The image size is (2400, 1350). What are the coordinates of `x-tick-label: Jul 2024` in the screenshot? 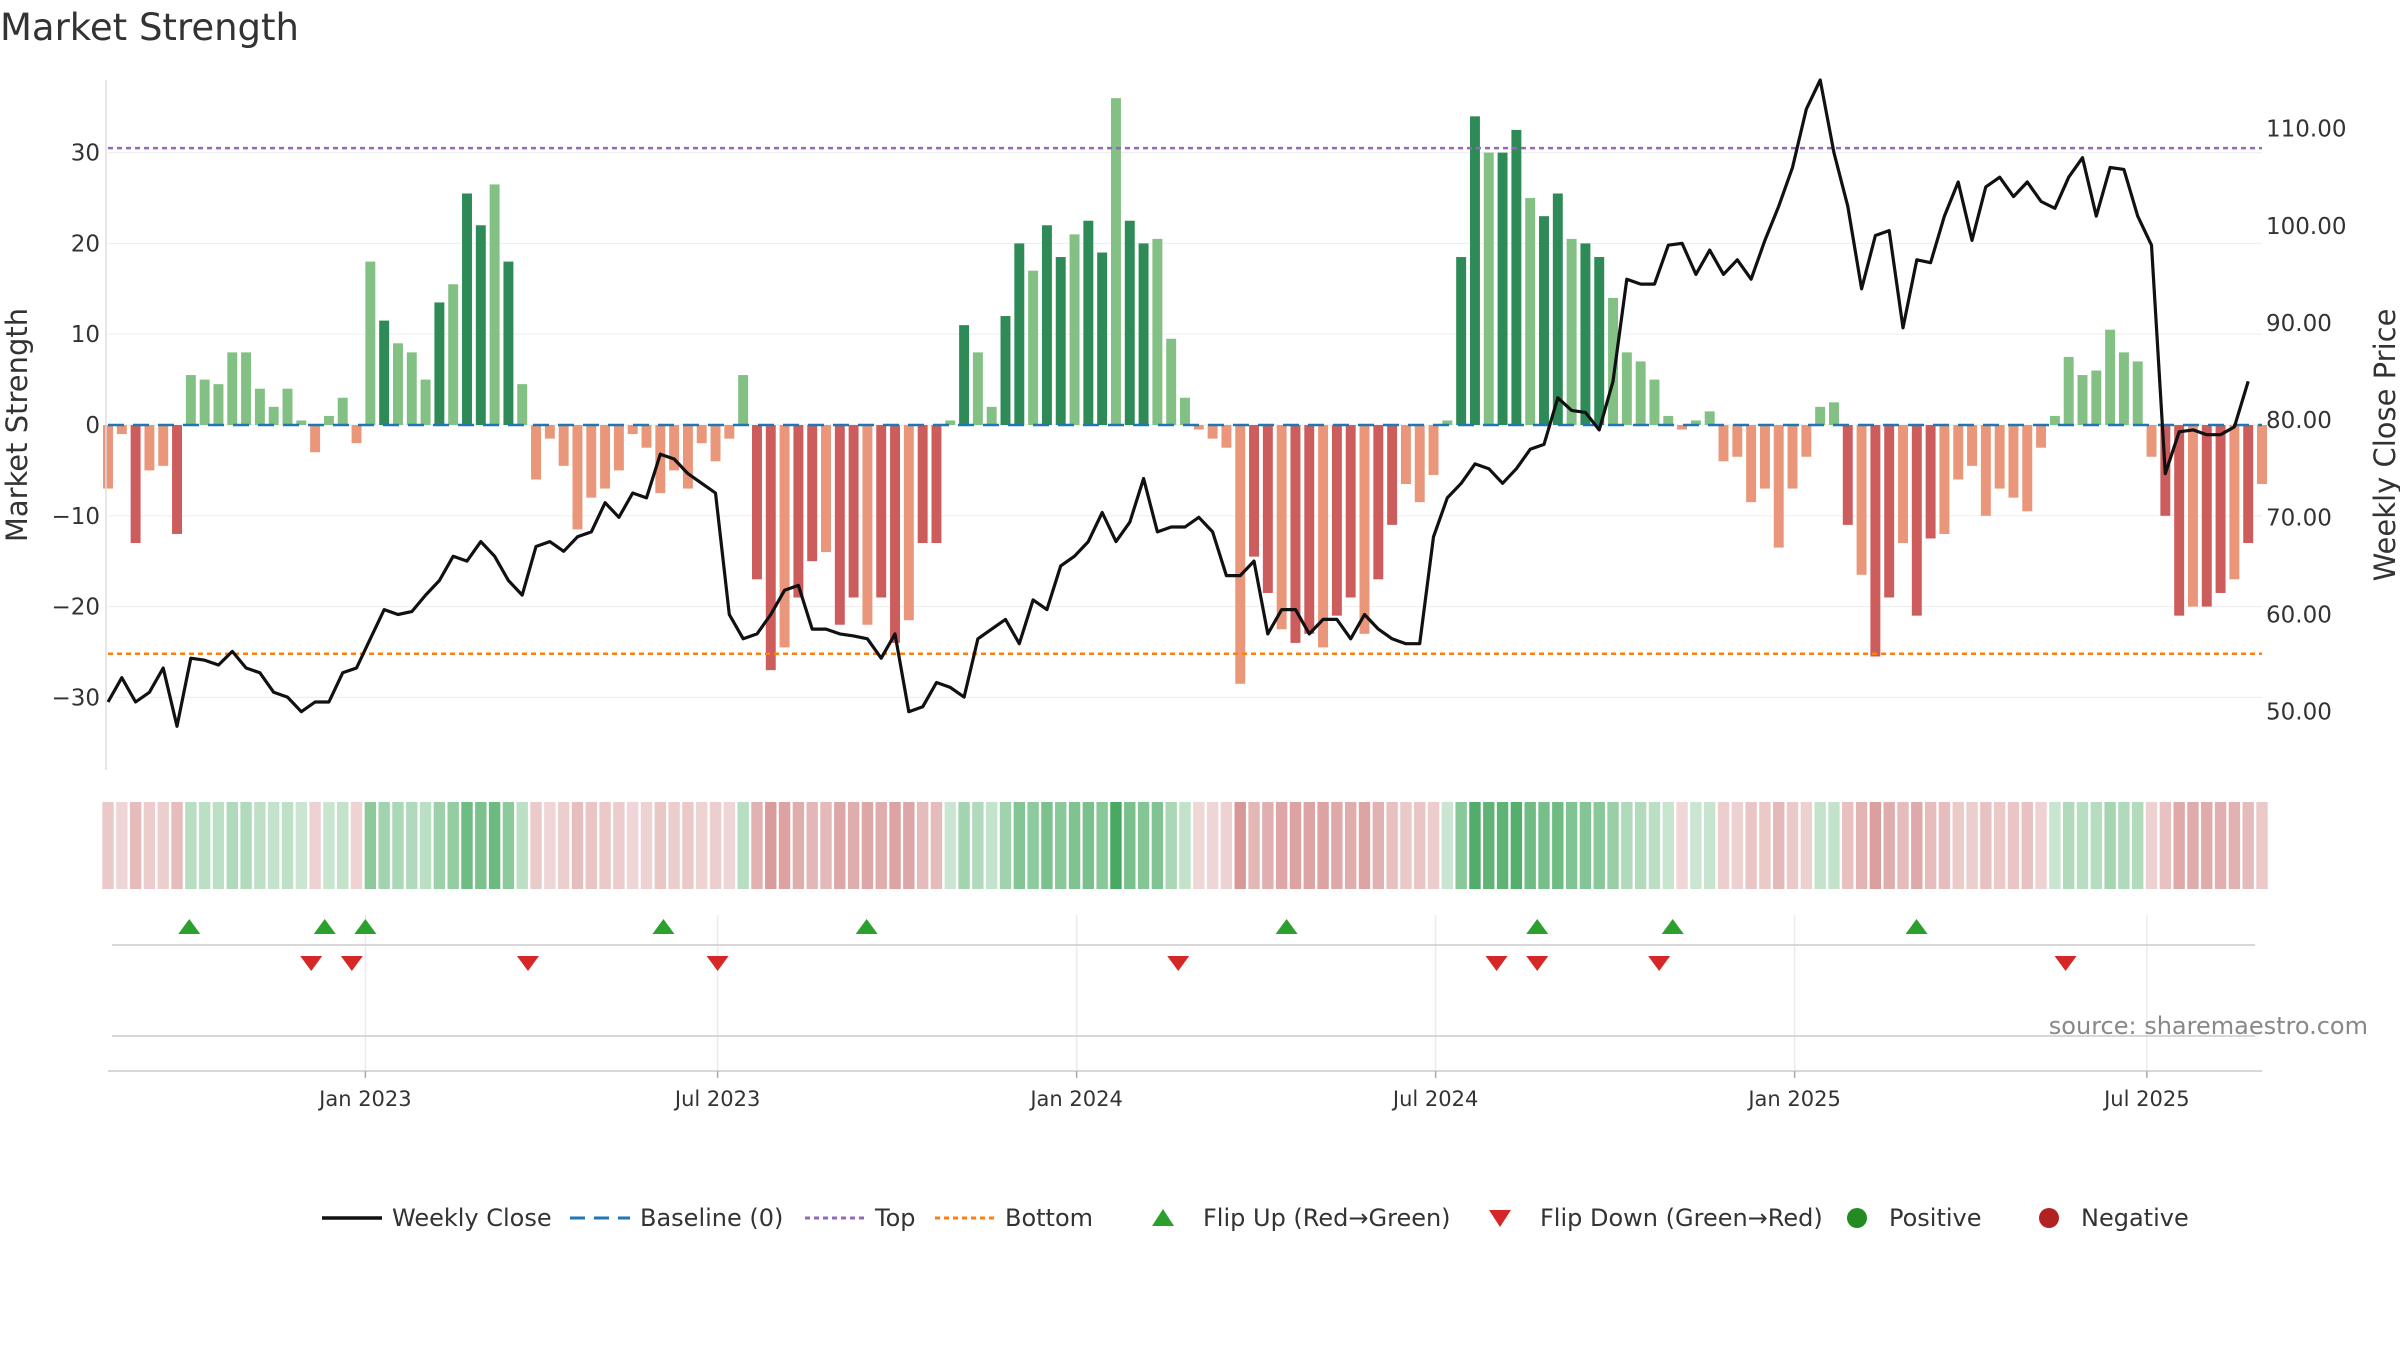 It's located at (1434, 1099).